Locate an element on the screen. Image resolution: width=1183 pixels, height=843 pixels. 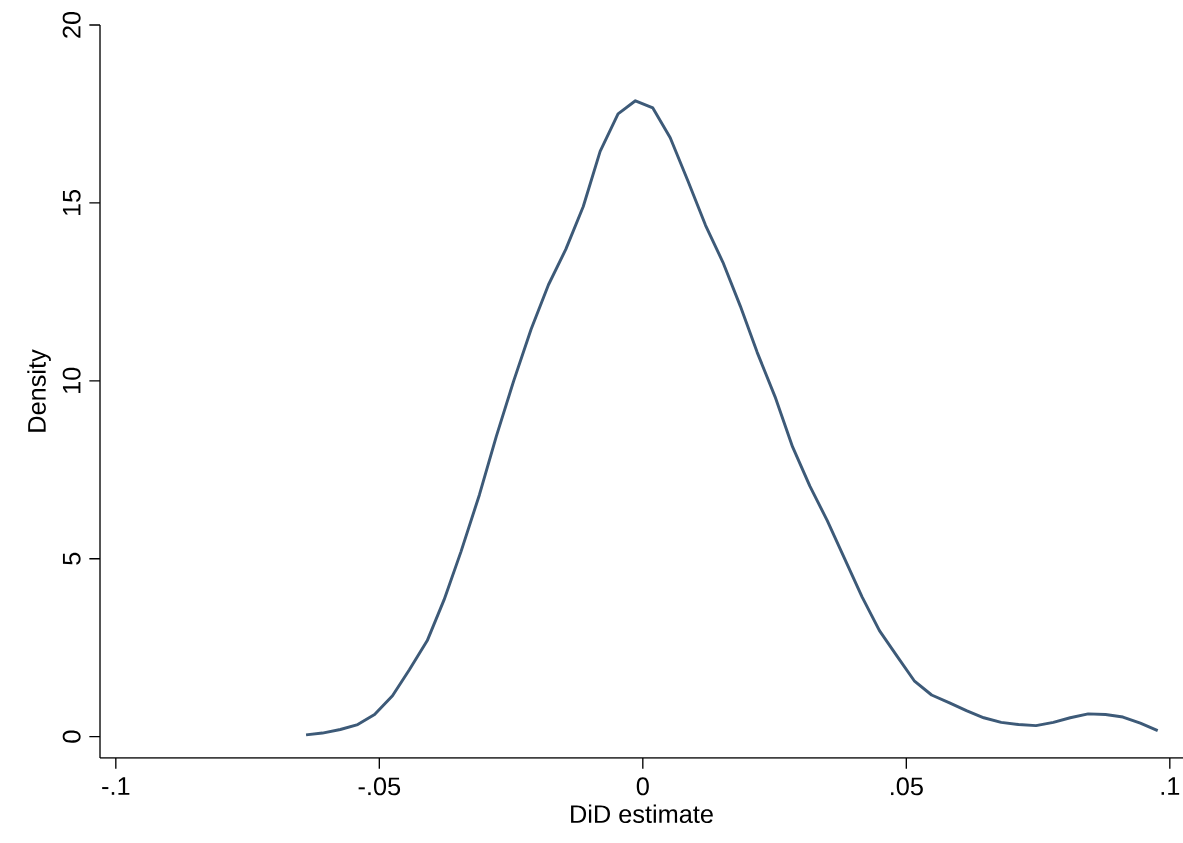
y-axis-title: Density is located at coordinates (39, 390).